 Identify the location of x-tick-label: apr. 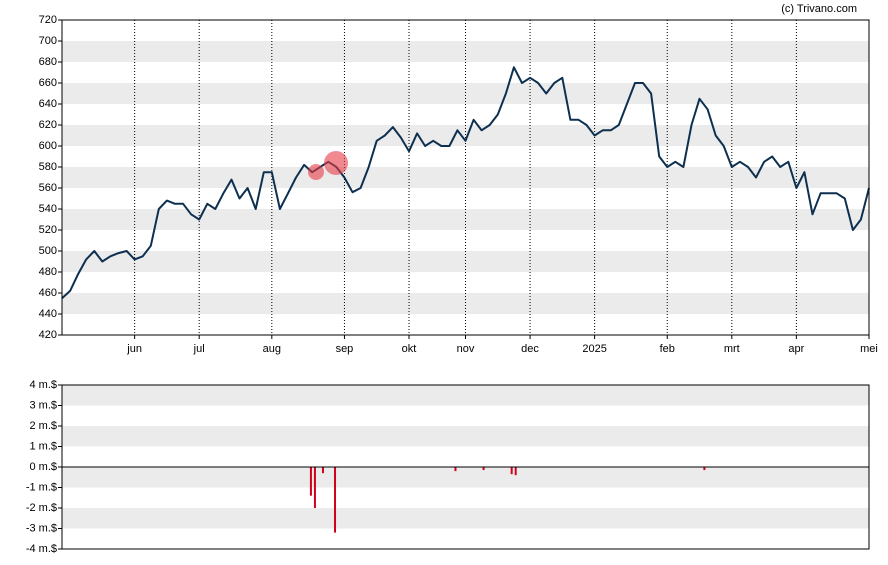
(796, 349).